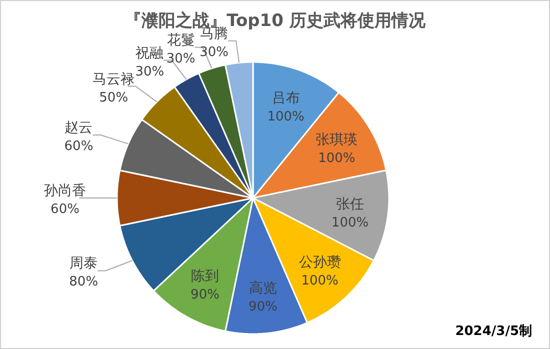 The width and height of the screenshot is (550, 349). What do you see at coordinates (180, 40) in the screenshot?
I see `slice-label: 花鬘` at bounding box center [180, 40].